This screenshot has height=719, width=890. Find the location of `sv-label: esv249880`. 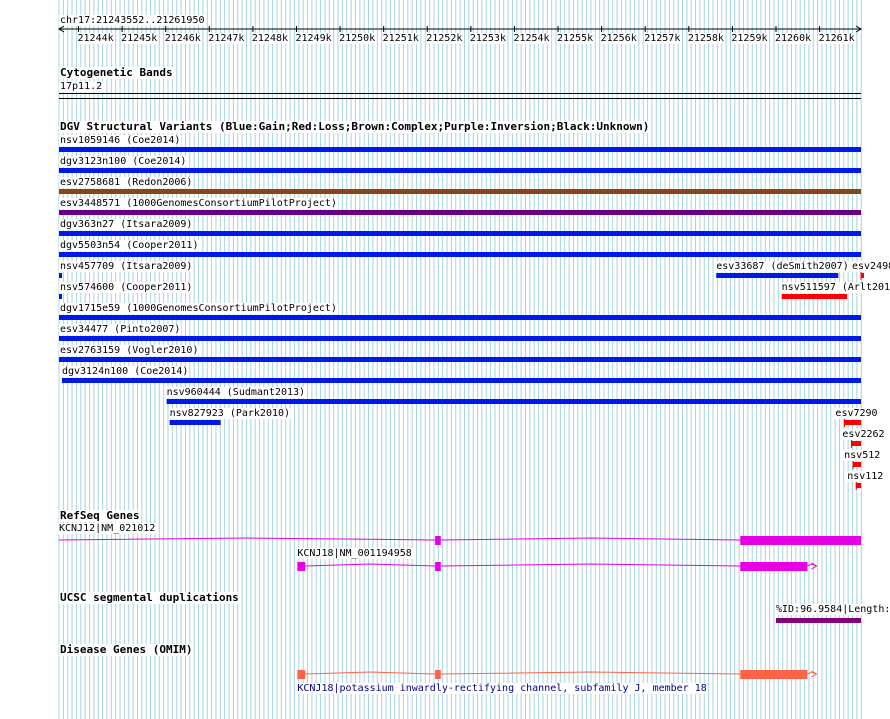

sv-label: esv249880 is located at coordinates (870, 266).